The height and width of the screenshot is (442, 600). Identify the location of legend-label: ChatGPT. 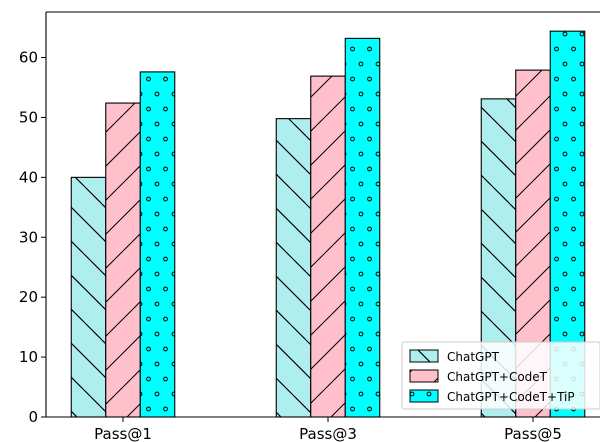
(473, 357).